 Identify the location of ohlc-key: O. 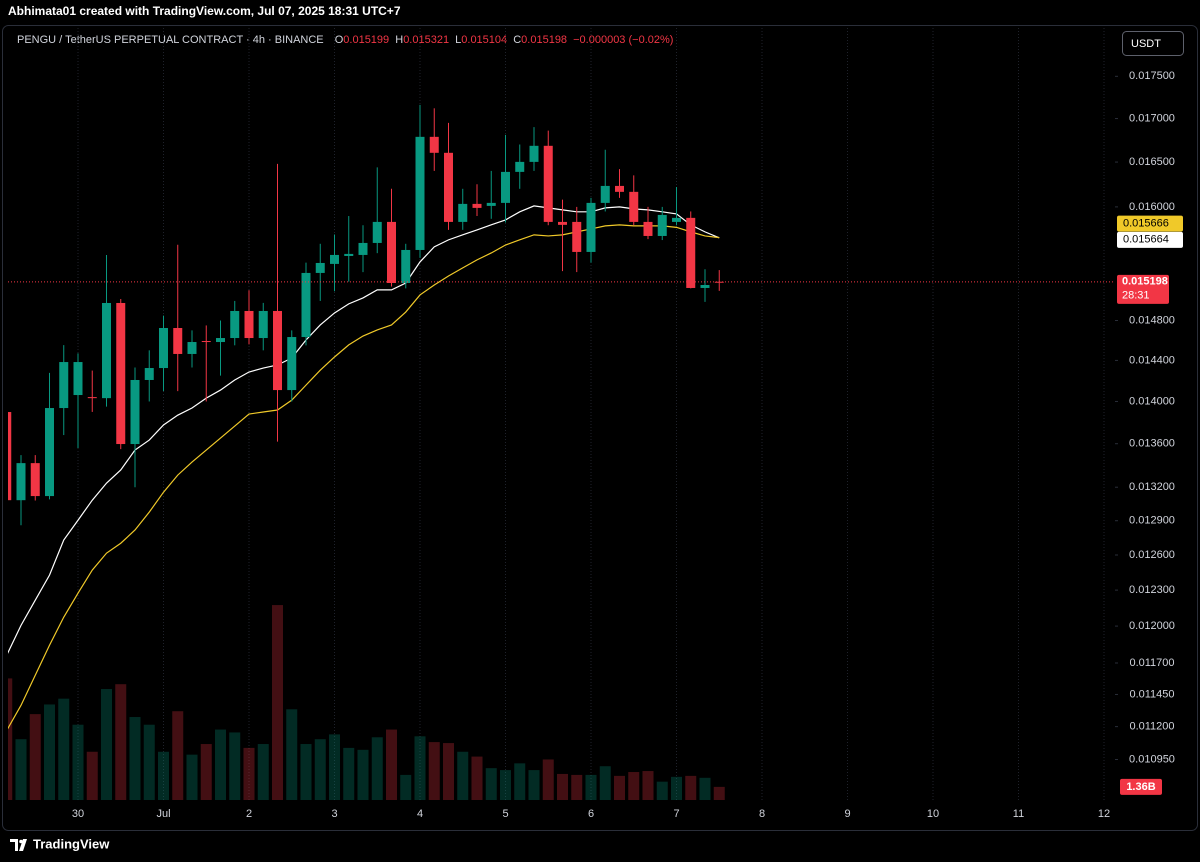
(339, 40).